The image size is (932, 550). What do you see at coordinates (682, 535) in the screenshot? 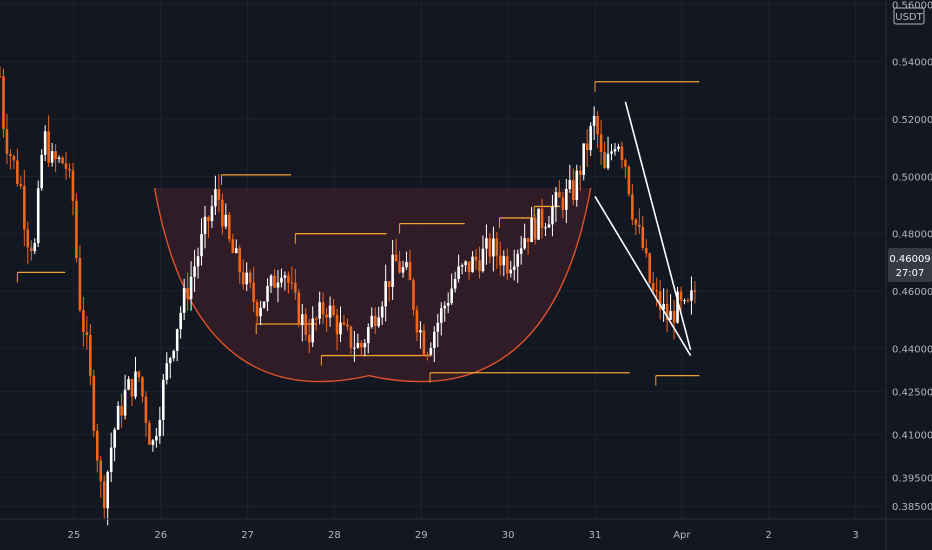
I see `time-tick-label: Apr` at bounding box center [682, 535].